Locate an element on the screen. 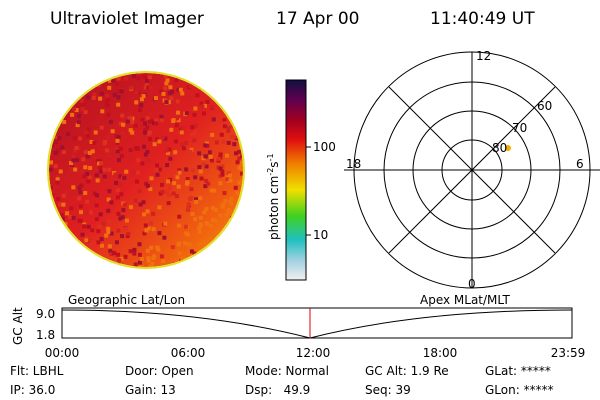 This screenshot has height=400, width=600. label-part: s is located at coordinates (274, 164).